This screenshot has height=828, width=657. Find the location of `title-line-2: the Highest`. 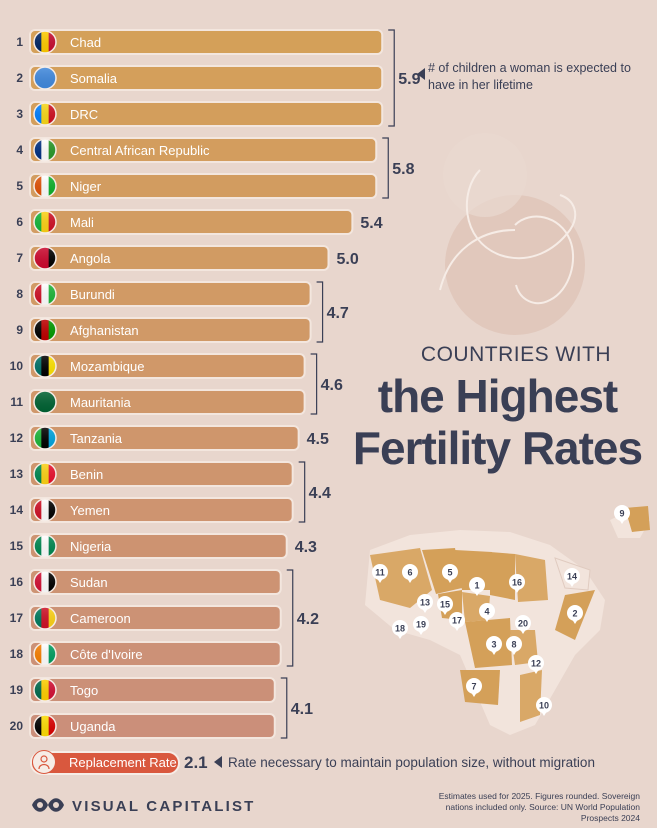

title-line-2: the Highest is located at coordinates (497, 396).